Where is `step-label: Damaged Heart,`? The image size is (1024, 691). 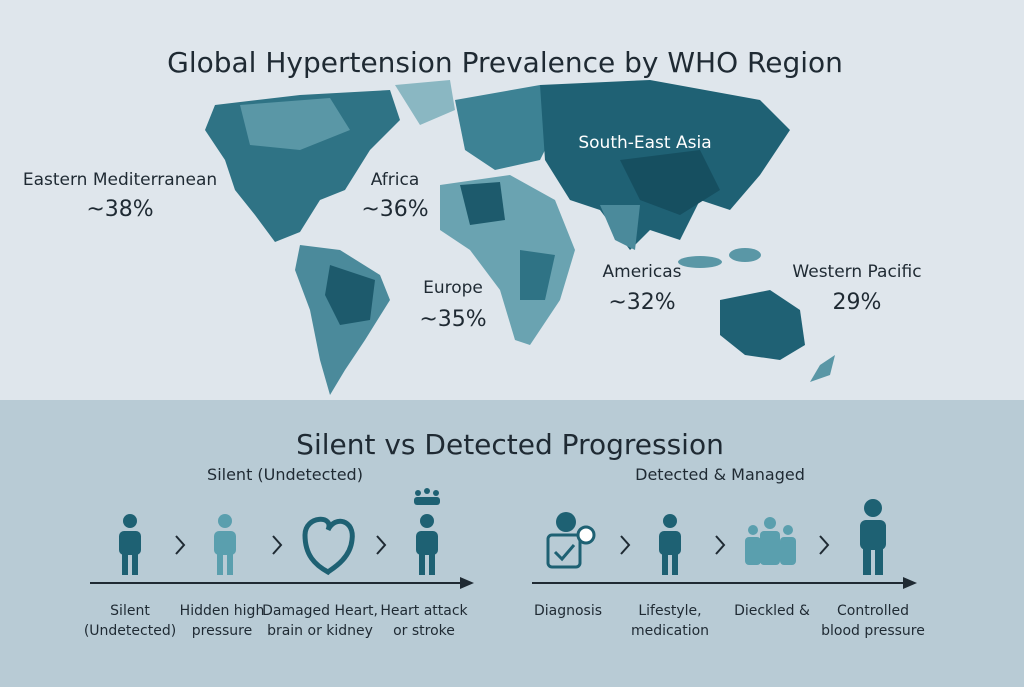
step-label: Damaged Heart, is located at coordinates (320, 611).